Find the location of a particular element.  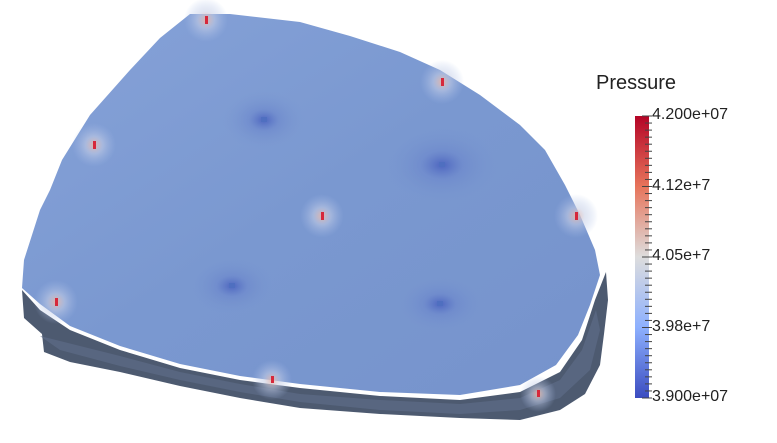

color-scale-bar is located at coordinates (643, 257).